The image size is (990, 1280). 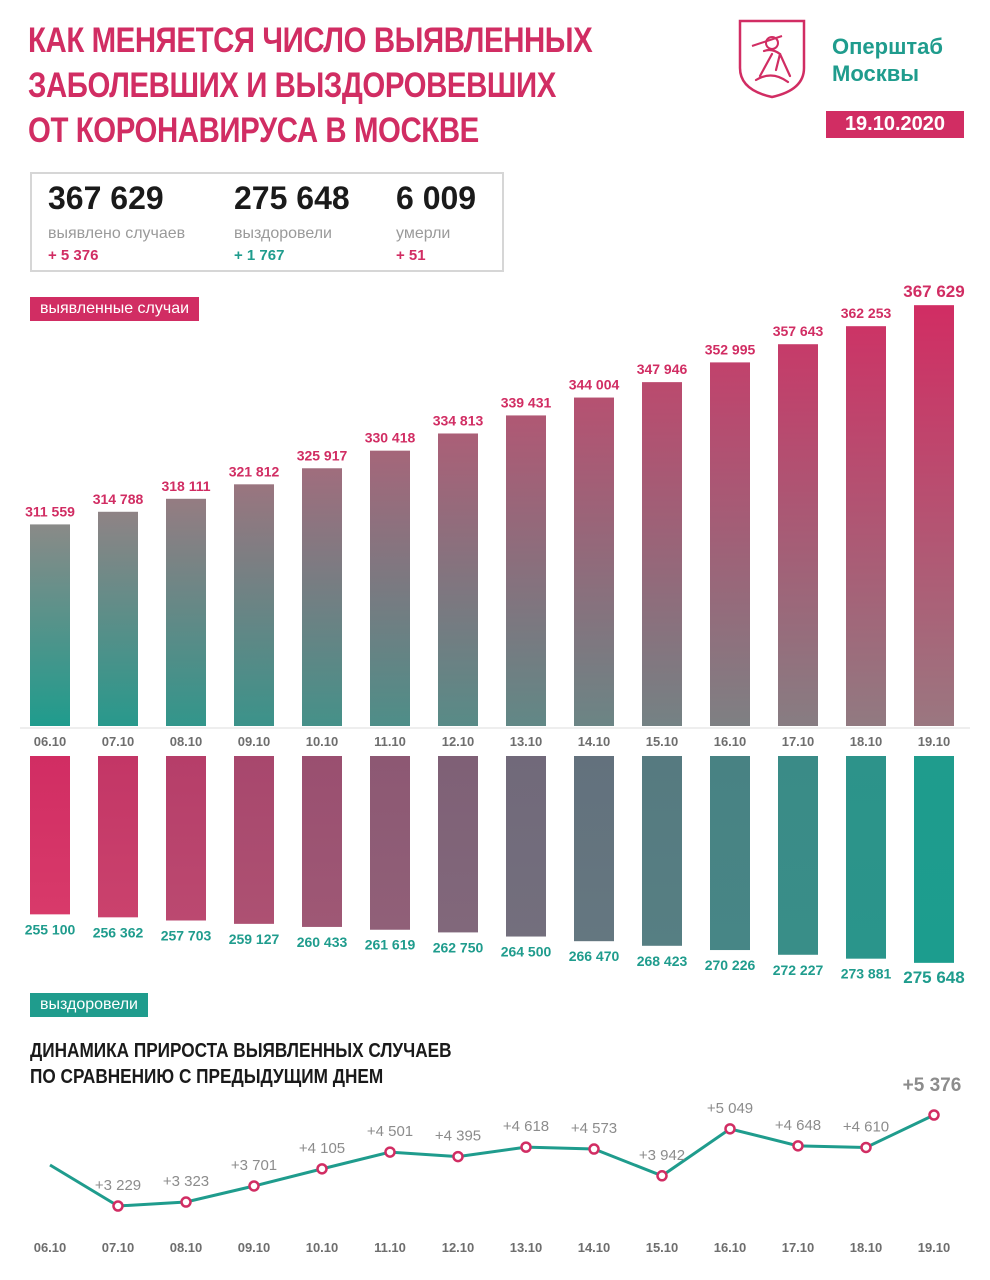 What do you see at coordinates (895, 124) in the screenshot?
I see `date-badge: 19.10.2020` at bounding box center [895, 124].